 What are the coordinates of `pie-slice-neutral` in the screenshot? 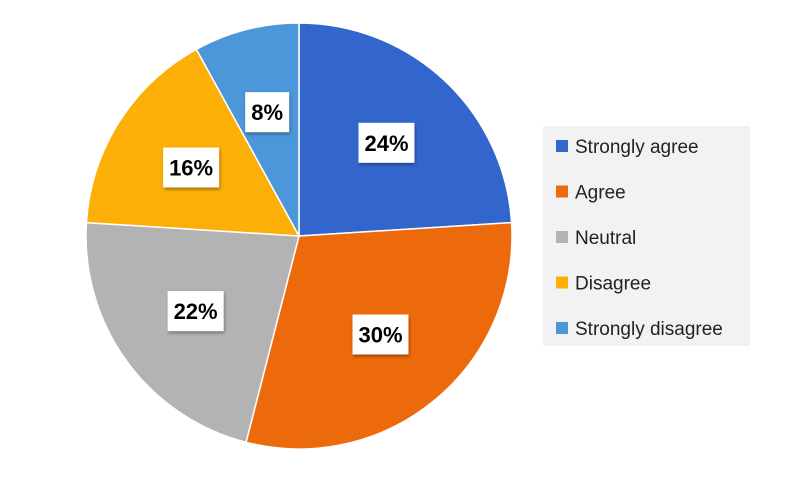 It's located at (192, 332).